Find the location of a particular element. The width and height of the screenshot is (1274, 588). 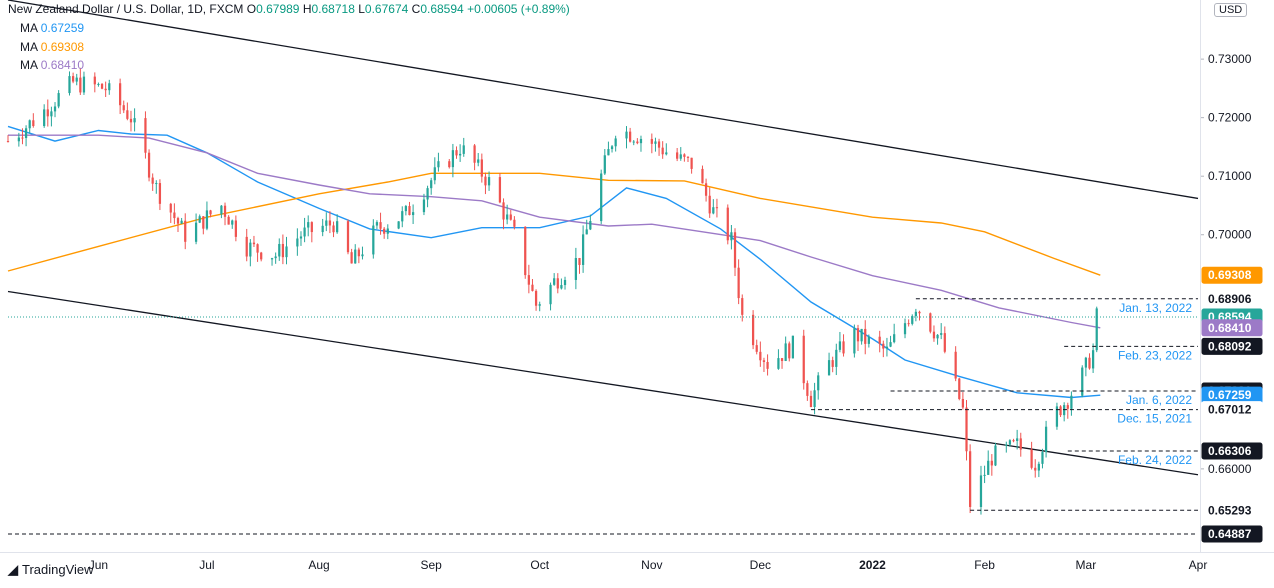

x-tick-label: Sep is located at coordinates (432, 565).